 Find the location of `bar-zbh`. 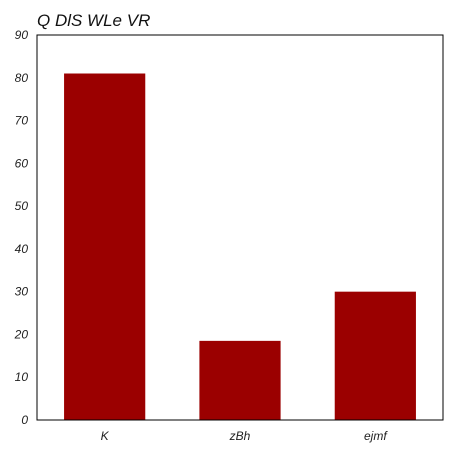

bar-zbh is located at coordinates (240, 380).